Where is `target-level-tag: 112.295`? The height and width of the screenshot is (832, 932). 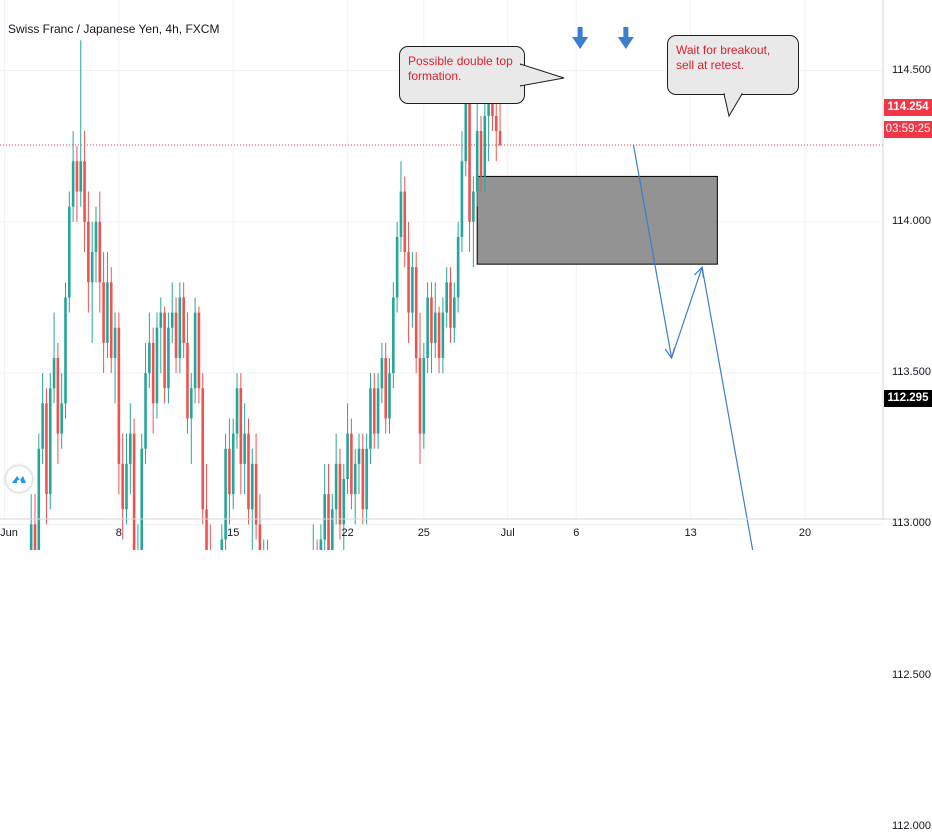
target-level-tag: 112.295 is located at coordinates (908, 398).